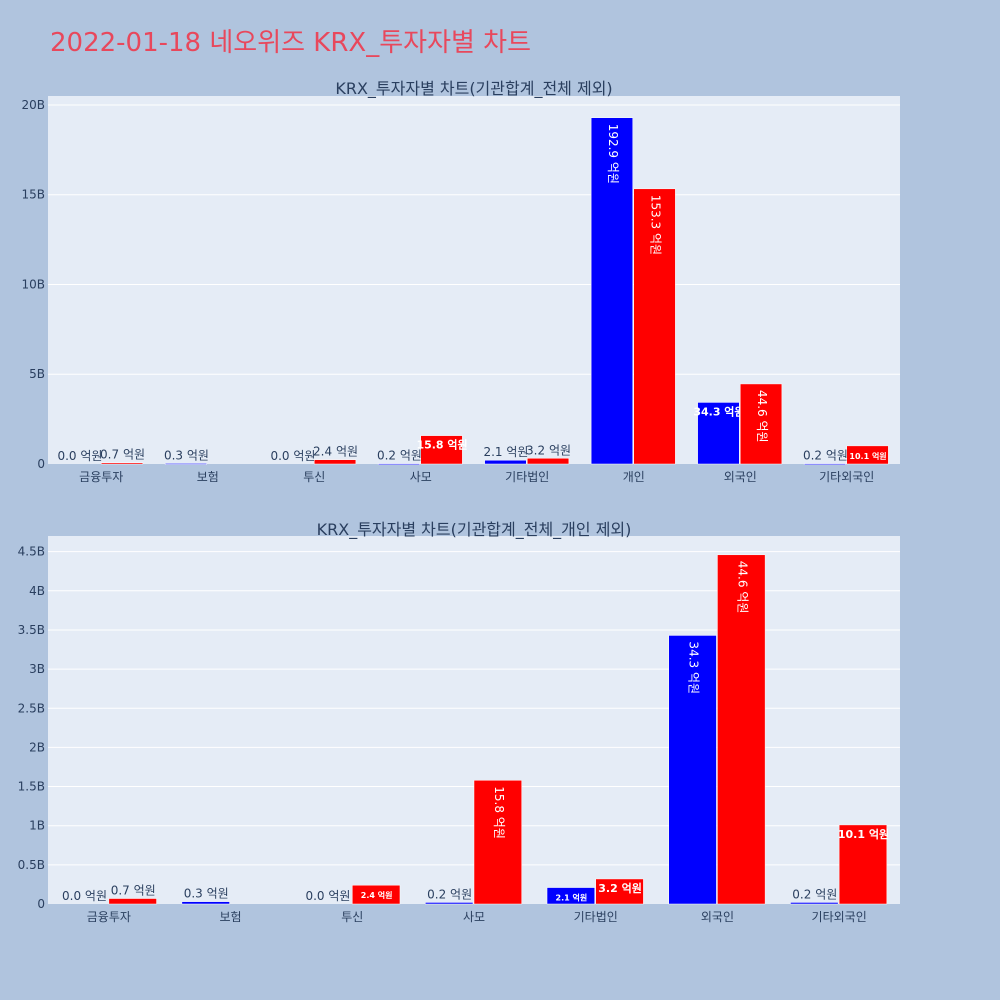  I want to click on chart-title: KRX_투자자별 차트(기관합계_전체 제외), so click(473, 89).